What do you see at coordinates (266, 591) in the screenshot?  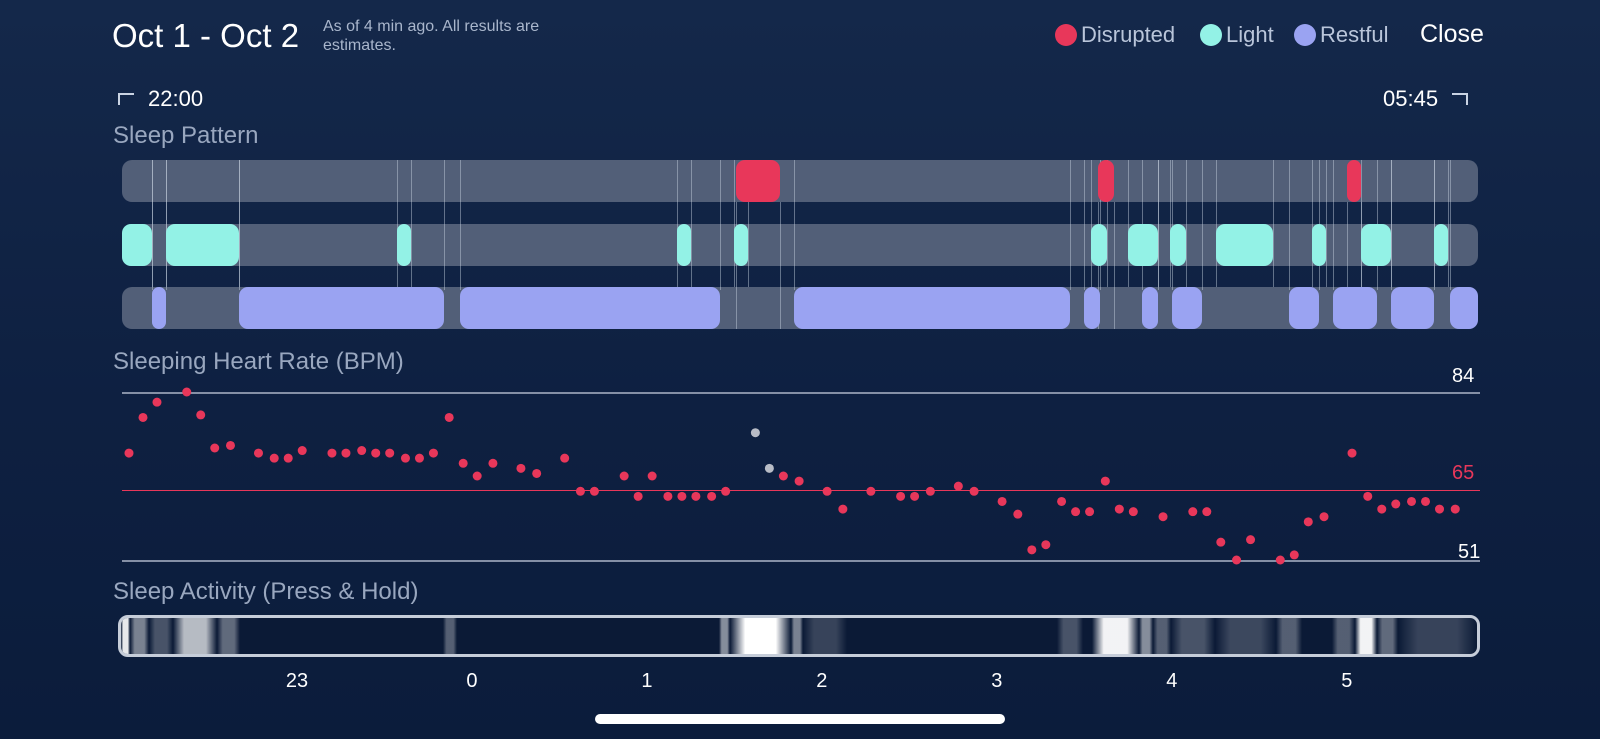 I see `activity-title: Sleep Activity (Press & Hold)` at bounding box center [266, 591].